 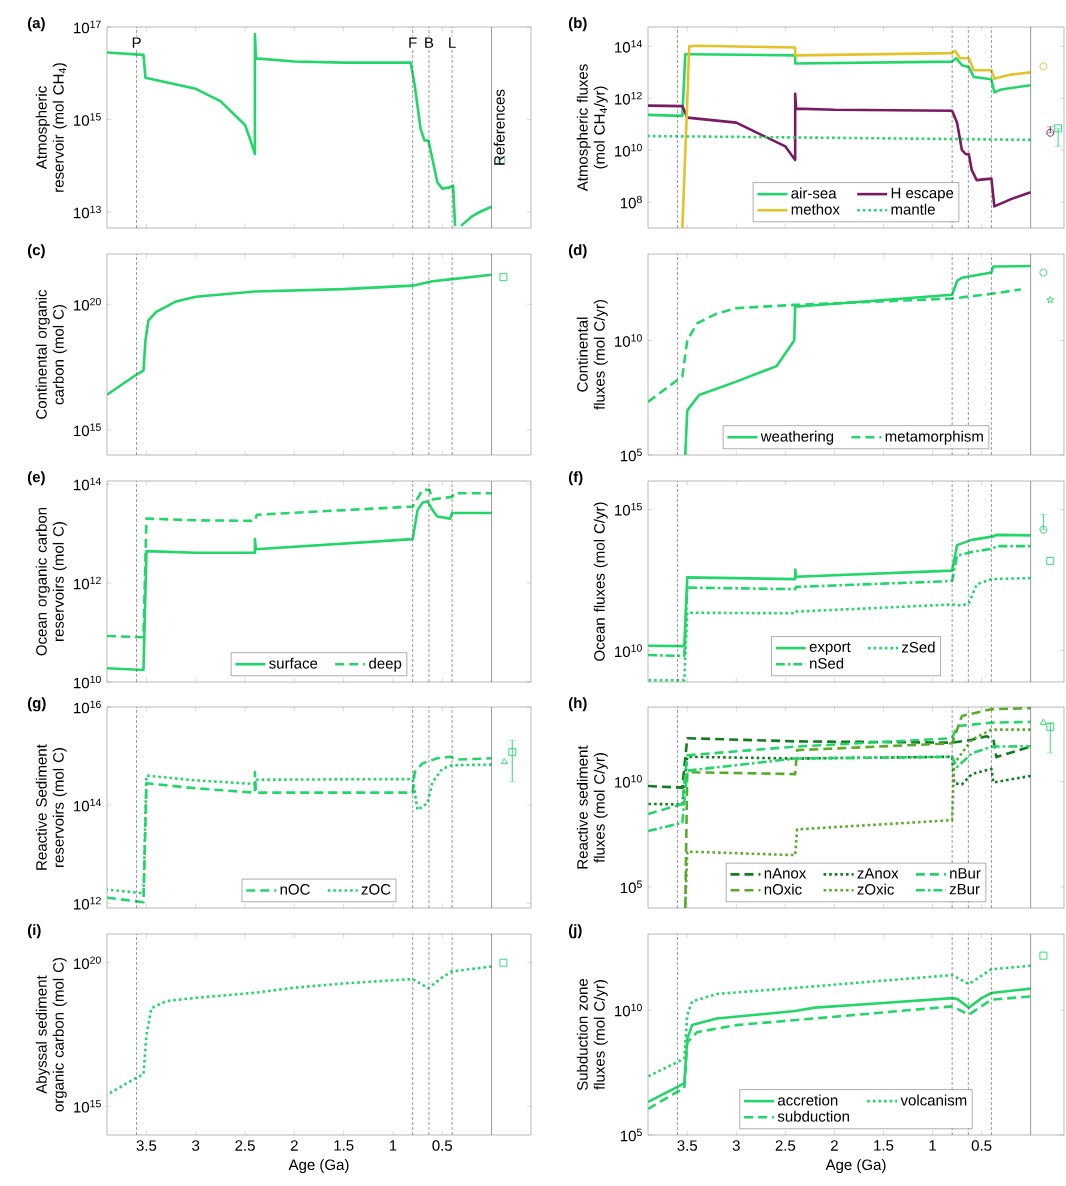 I want to click on legend-label: volcanism, so click(x=933, y=1100).